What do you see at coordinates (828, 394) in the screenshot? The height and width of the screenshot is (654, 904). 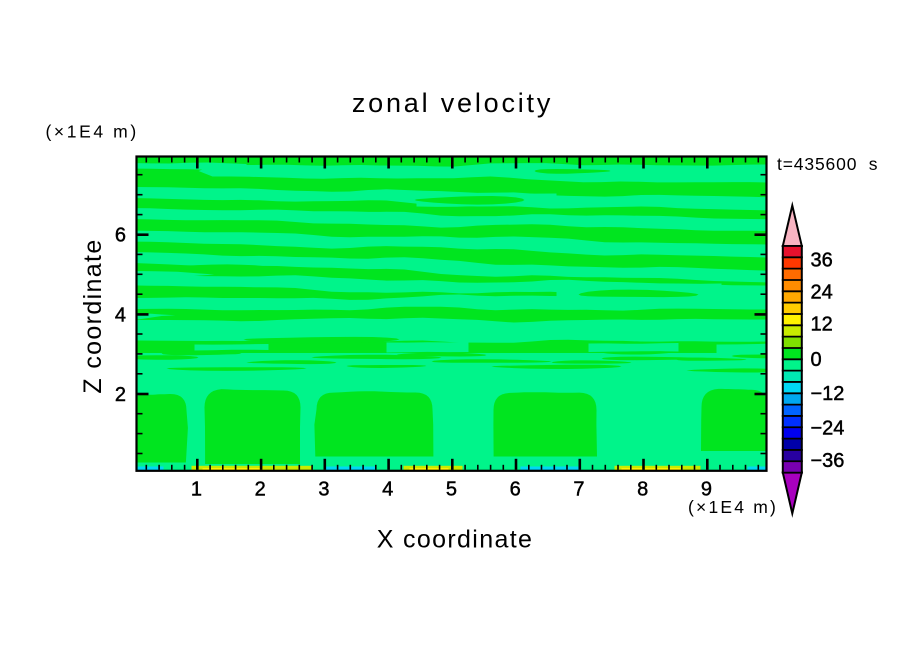 I see `svg-text: −12` at bounding box center [828, 394].